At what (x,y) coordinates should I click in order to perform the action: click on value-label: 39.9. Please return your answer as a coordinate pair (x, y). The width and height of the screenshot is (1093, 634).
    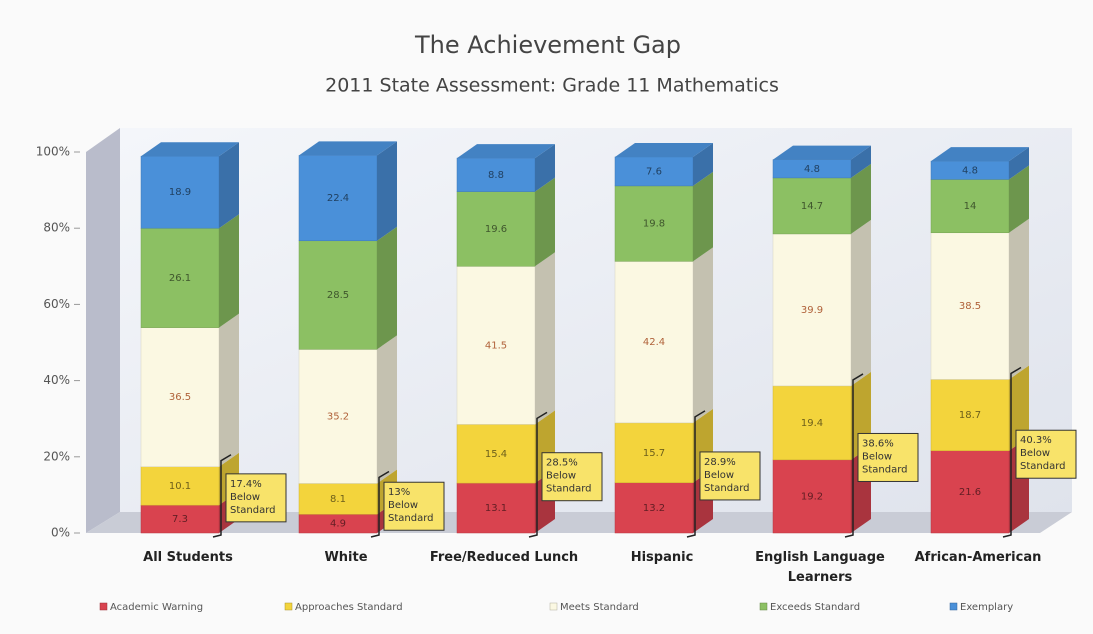
    Looking at the image, I should click on (812, 310).